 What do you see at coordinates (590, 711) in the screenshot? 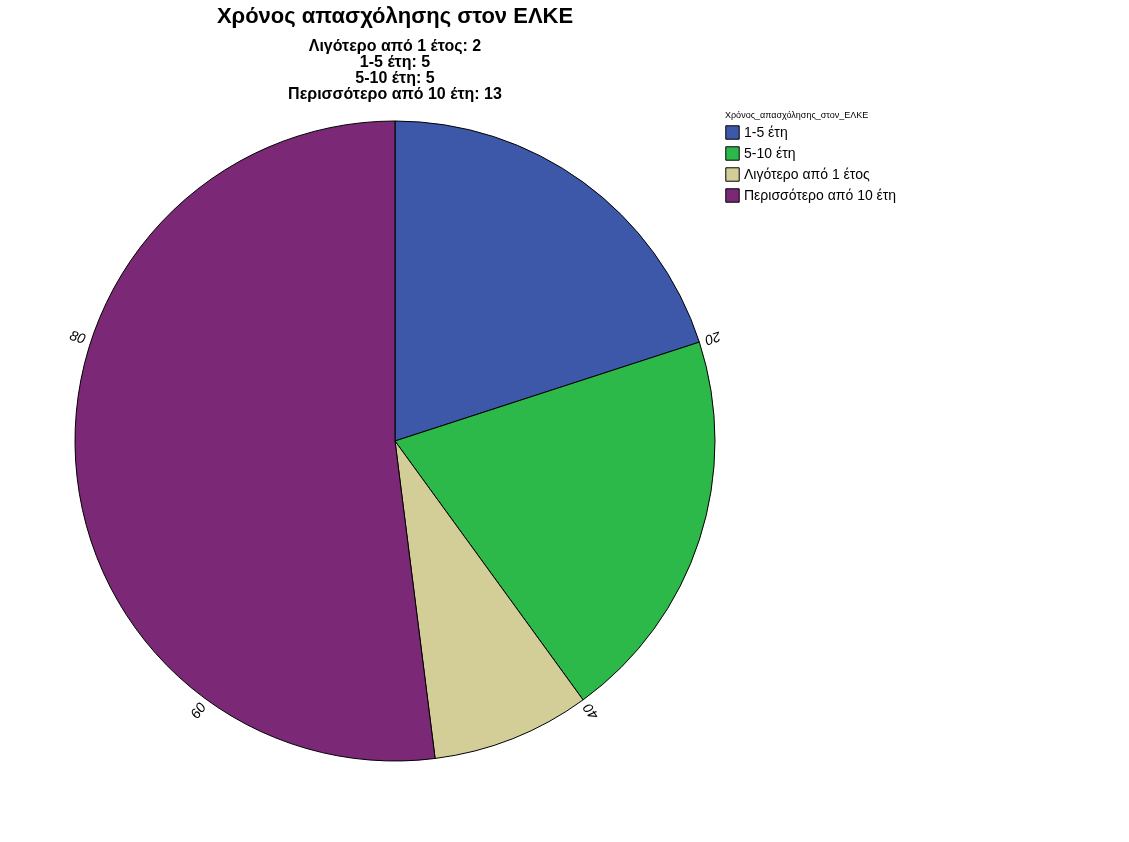
I see `text: 40` at bounding box center [590, 711].